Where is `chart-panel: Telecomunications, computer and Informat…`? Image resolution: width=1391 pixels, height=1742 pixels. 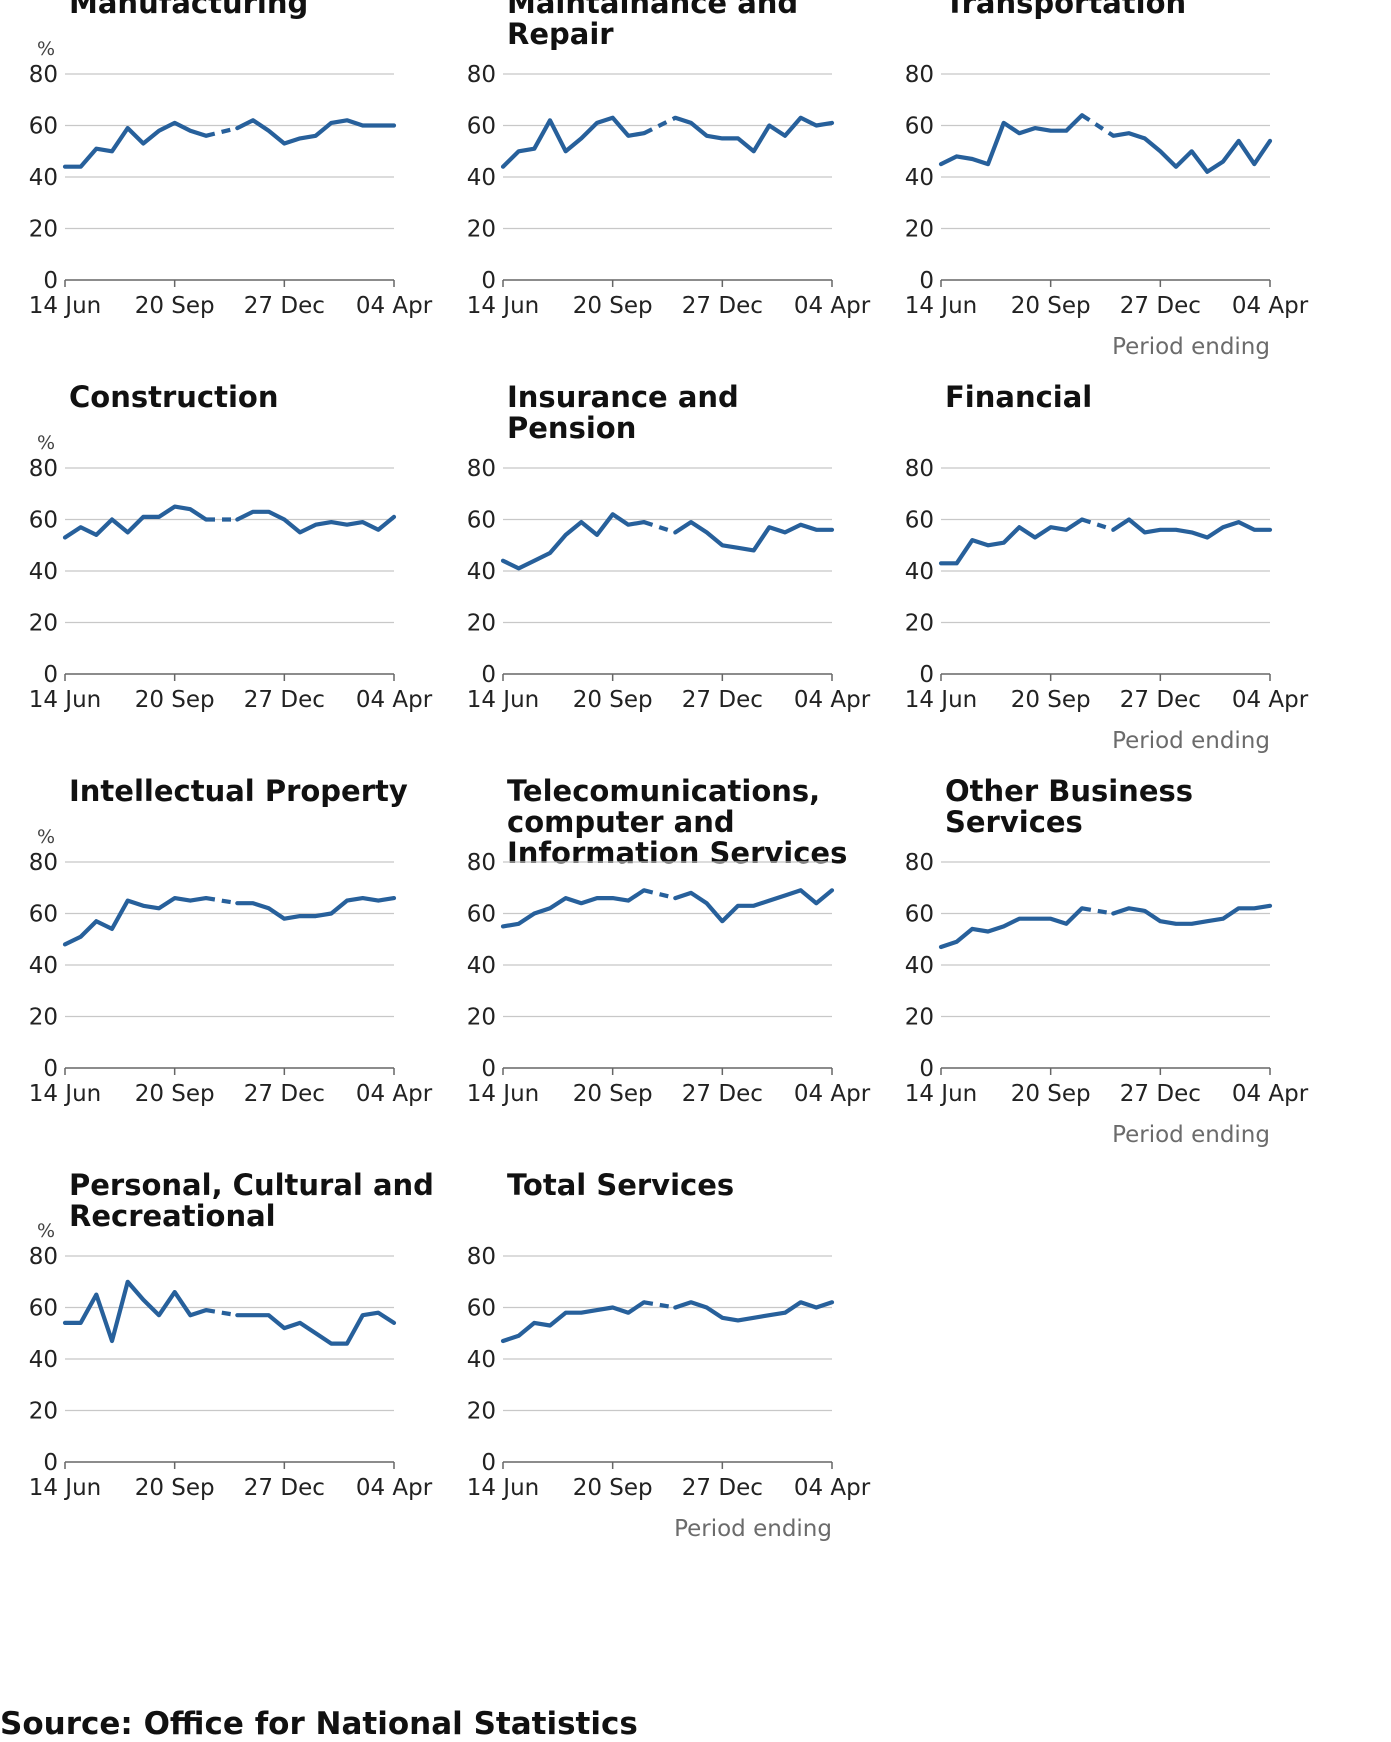
chart-panel: Telecomunications, computer and Informat… is located at coordinates (668, 992).